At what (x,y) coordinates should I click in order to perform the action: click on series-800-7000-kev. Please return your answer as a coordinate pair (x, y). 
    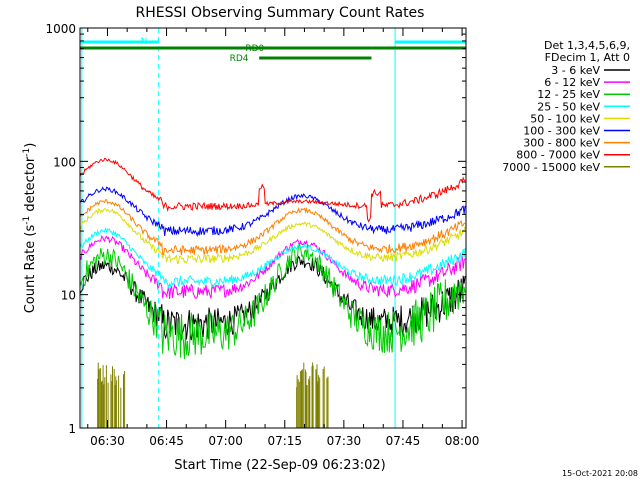
    Looking at the image, I should click on (272, 190).